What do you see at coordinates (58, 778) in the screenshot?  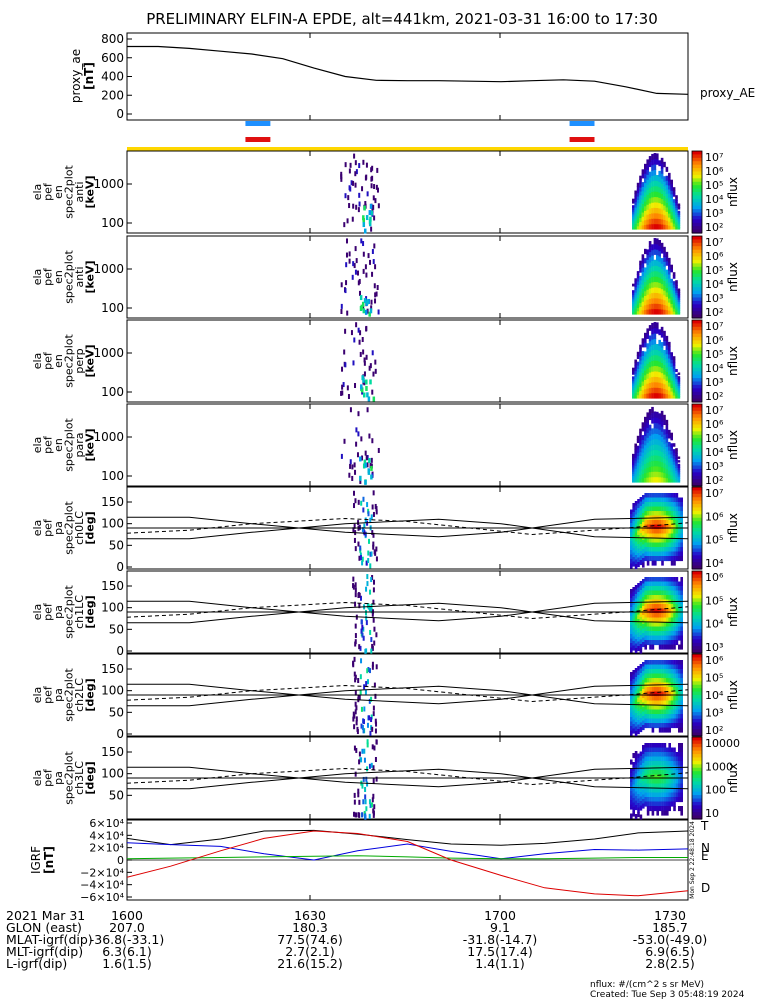 I see `pa-ylabel: pa` at bounding box center [58, 778].